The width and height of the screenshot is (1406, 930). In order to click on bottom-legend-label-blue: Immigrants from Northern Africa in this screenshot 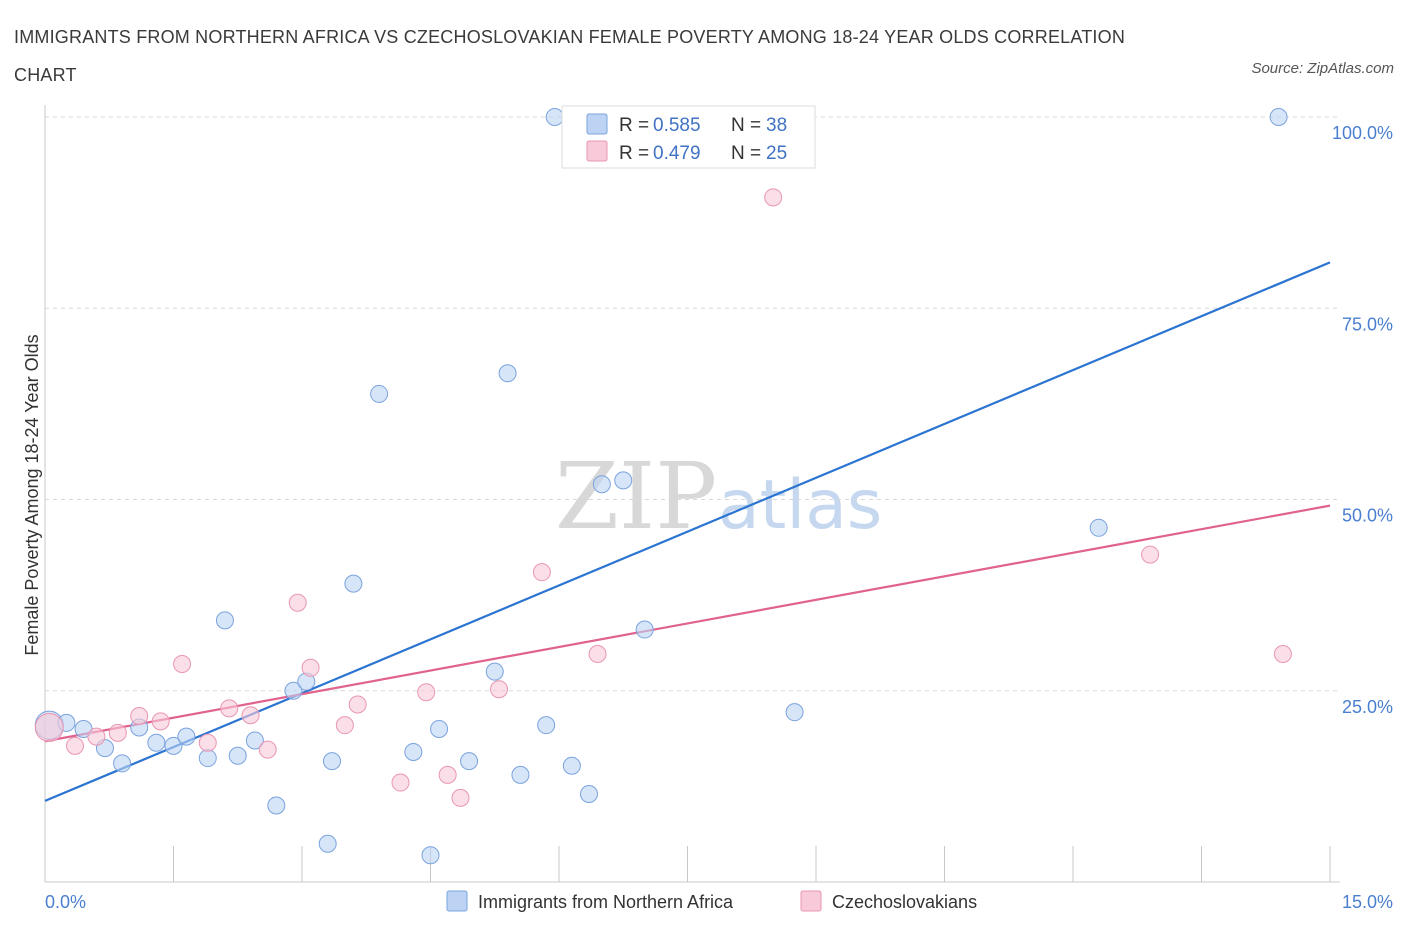, I will do `click(606, 902)`.